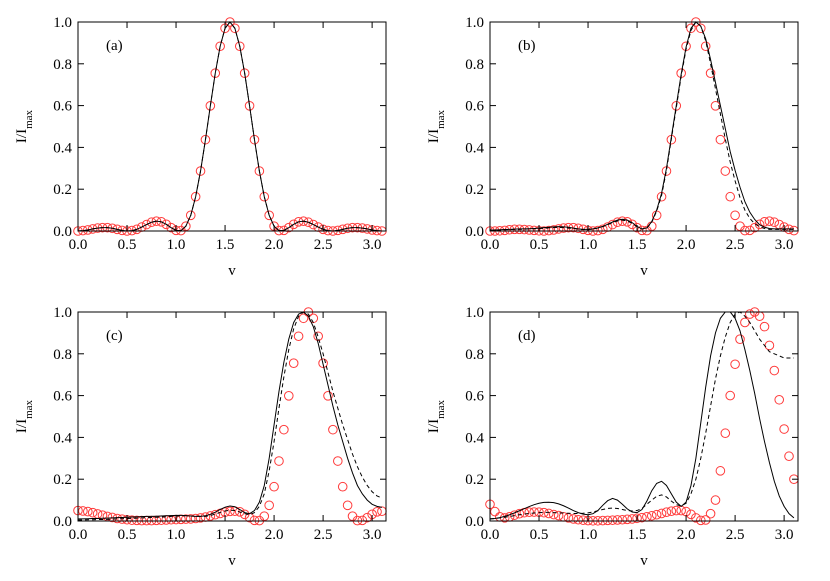 The height and width of the screenshot is (581, 830). What do you see at coordinates (114, 46) in the screenshot?
I see `panel-label: (a)` at bounding box center [114, 46].